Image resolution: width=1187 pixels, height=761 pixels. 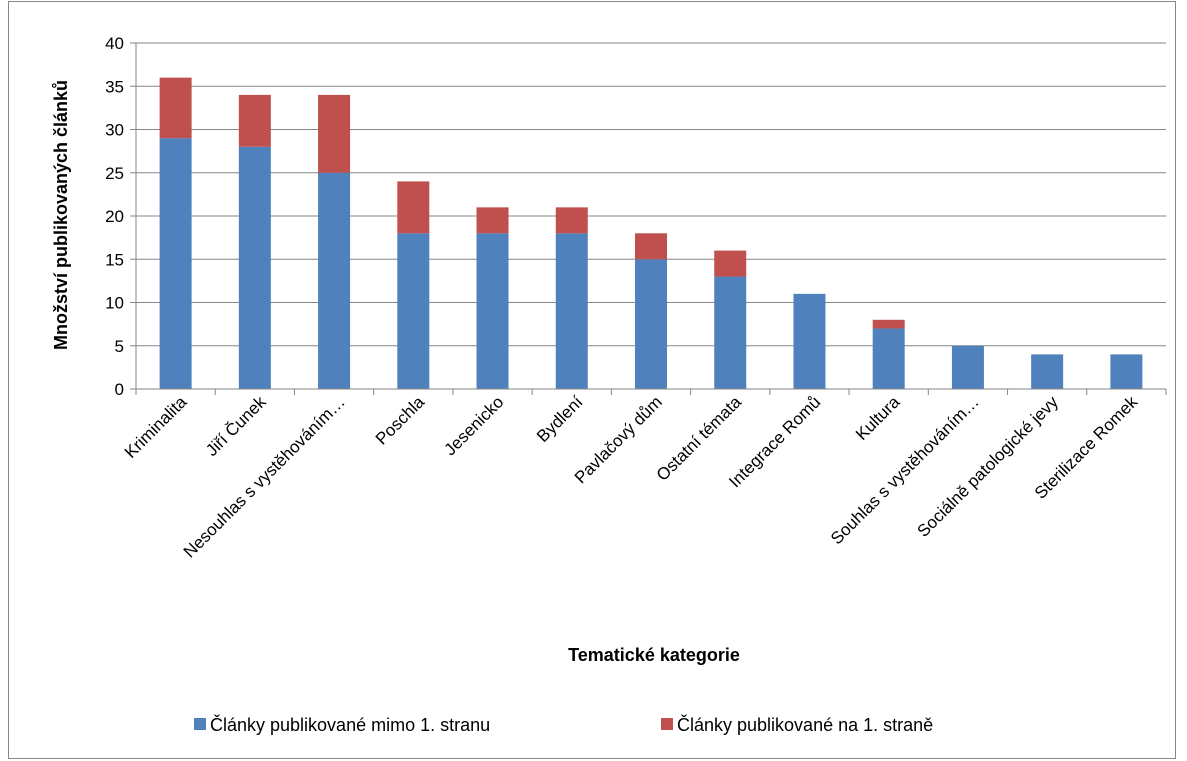 What do you see at coordinates (114, 130) in the screenshot?
I see `y-tick-label-6: 30` at bounding box center [114, 130].